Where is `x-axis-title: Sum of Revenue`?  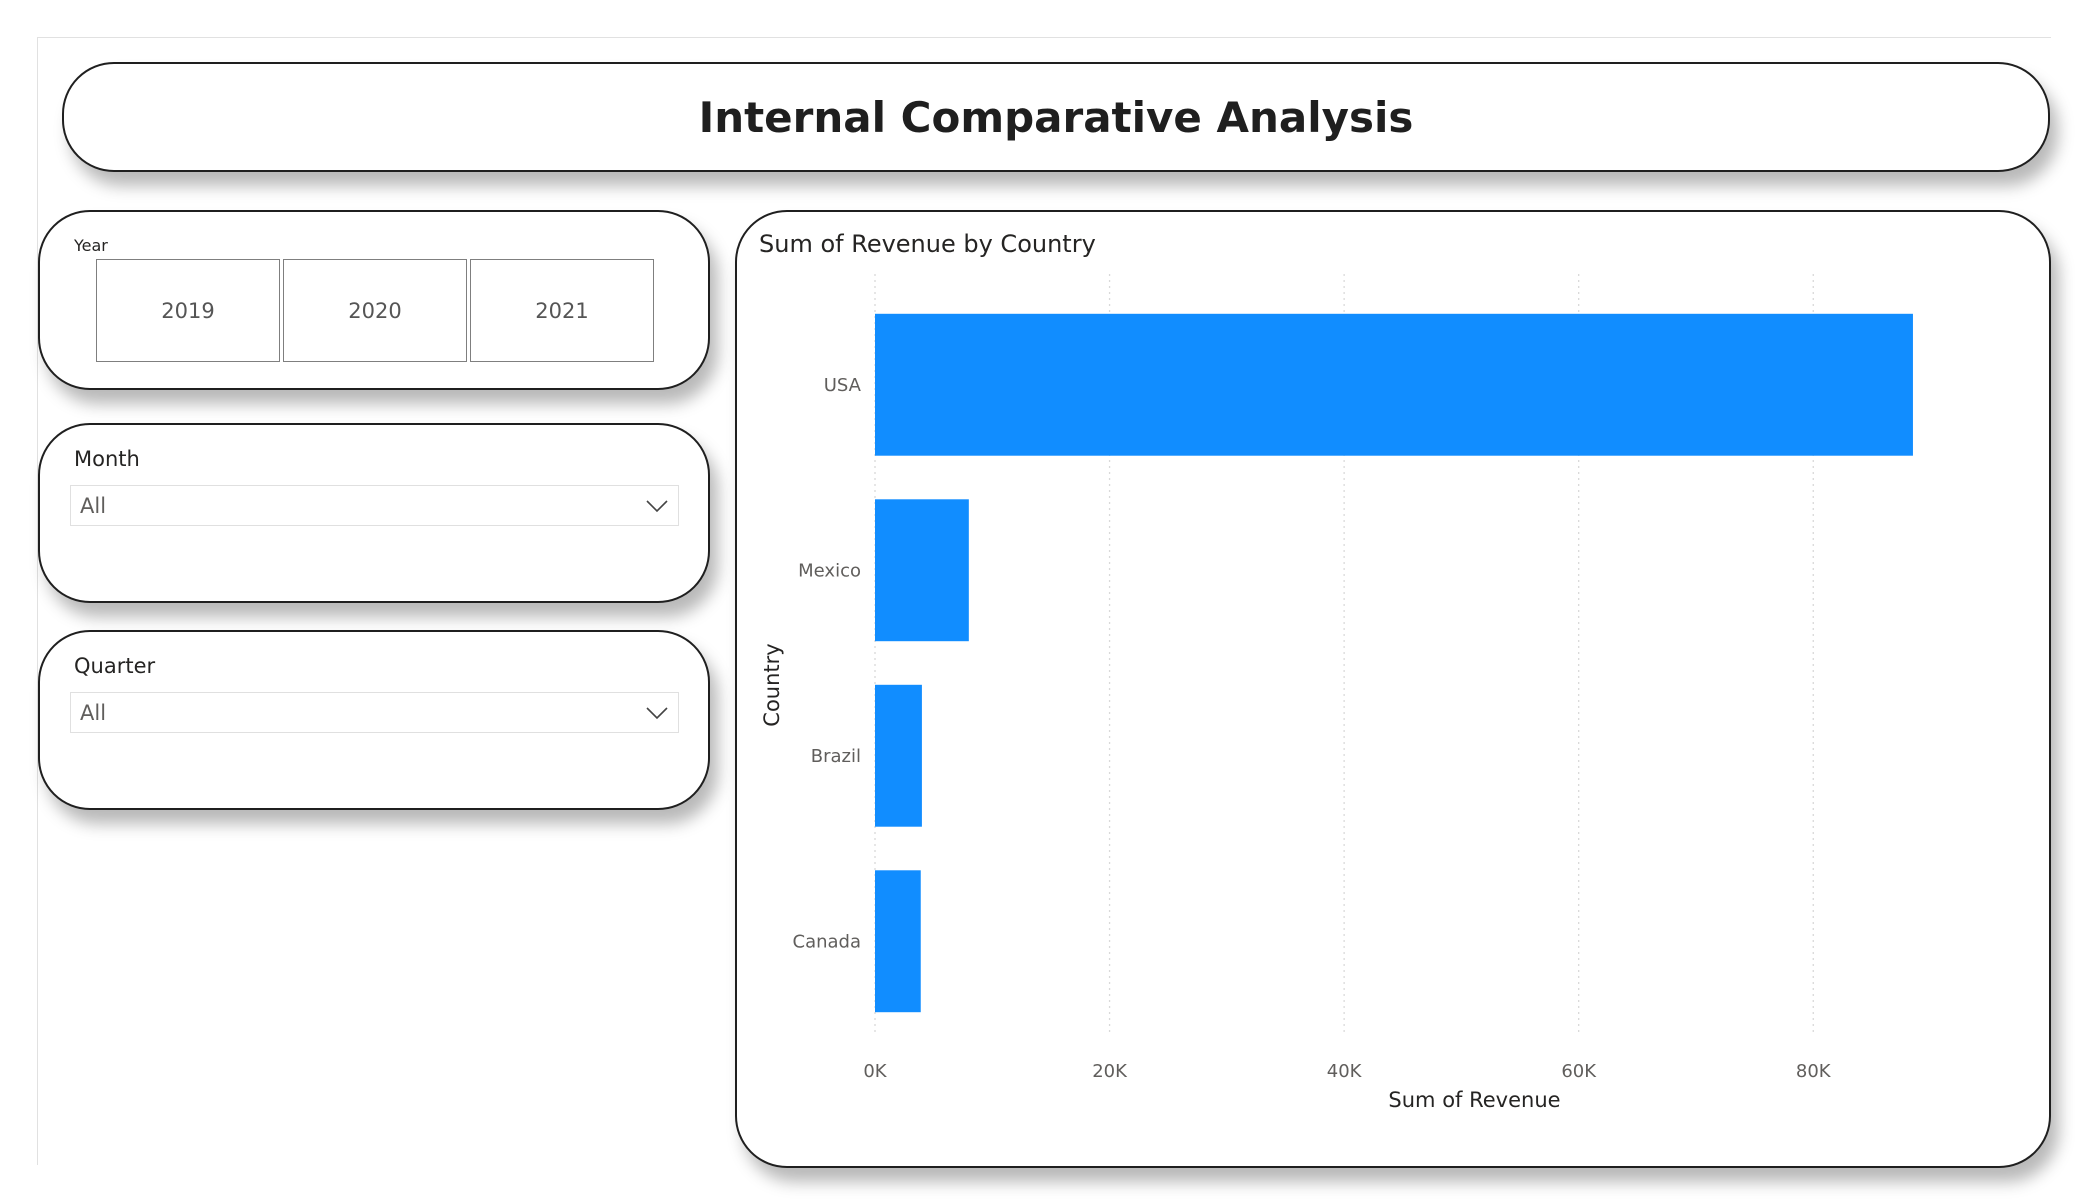 x-axis-title: Sum of Revenue is located at coordinates (1474, 1100).